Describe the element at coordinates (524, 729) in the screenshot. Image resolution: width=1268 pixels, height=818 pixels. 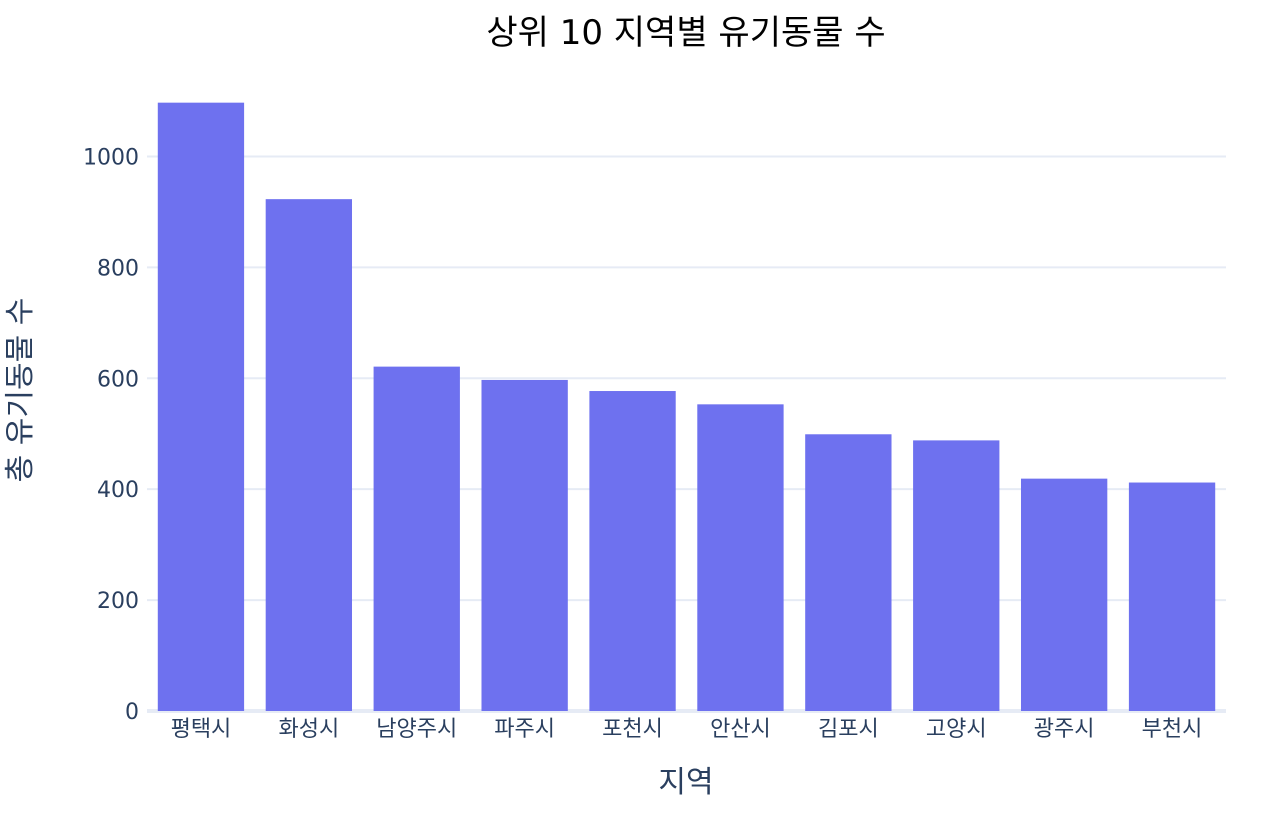
I see `x-tick-label: 파주시` at that location.